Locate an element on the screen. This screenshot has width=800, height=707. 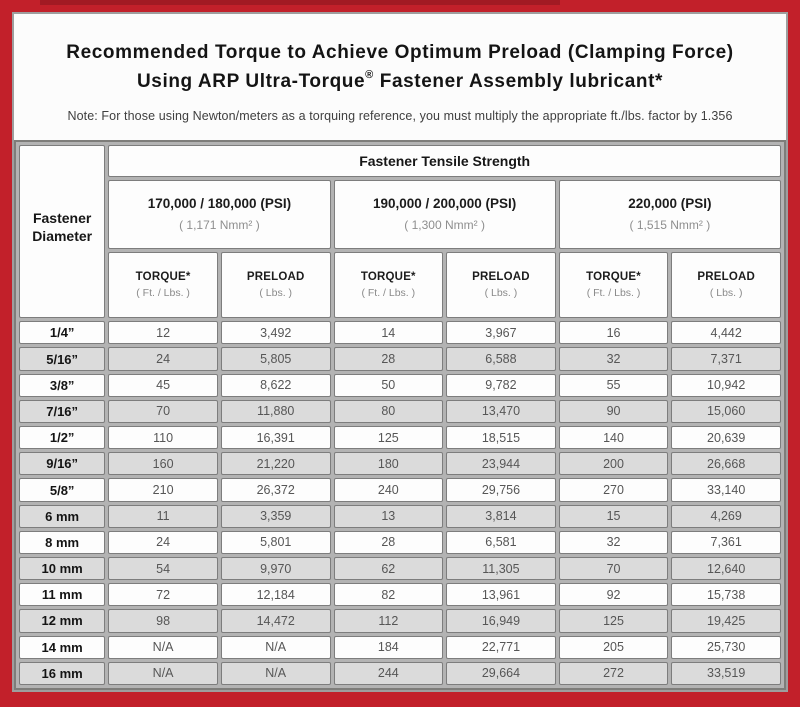
table-row: 6 mm 11 3,359 13 3,814 15 4,269 is located at coordinates (400, 516).